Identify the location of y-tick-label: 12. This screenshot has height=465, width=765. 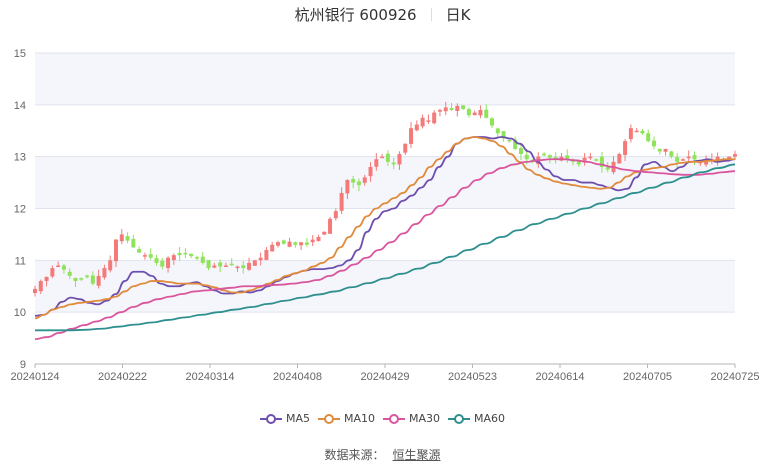
(20, 210).